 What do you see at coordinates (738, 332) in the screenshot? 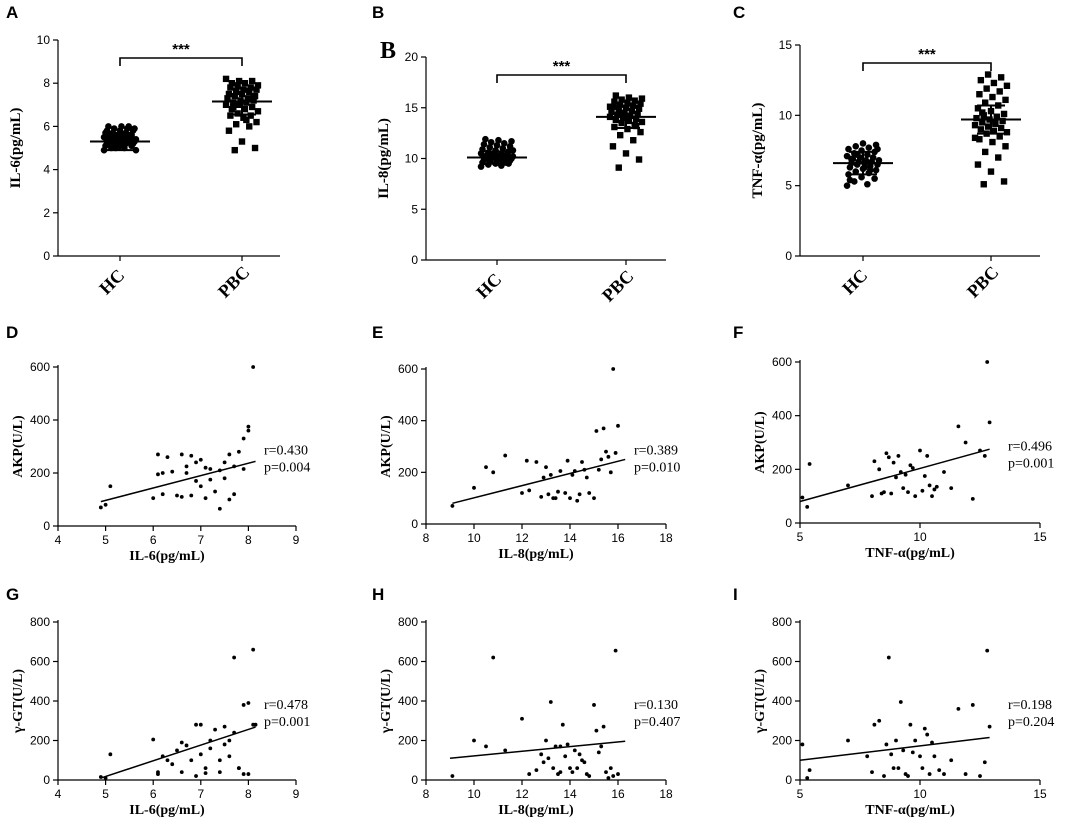
I see `panel-label-f: F` at bounding box center [738, 332].